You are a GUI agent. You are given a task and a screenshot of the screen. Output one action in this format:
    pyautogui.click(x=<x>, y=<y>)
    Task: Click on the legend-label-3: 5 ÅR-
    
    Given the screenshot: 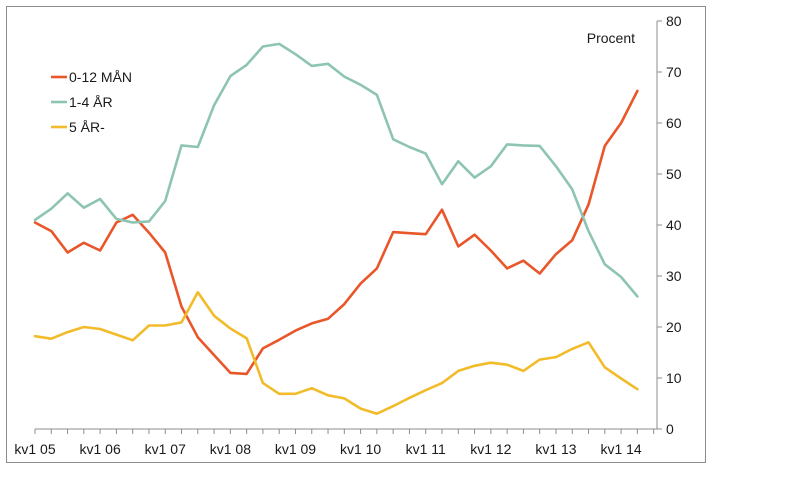 What is the action you would take?
    pyautogui.click(x=87, y=127)
    